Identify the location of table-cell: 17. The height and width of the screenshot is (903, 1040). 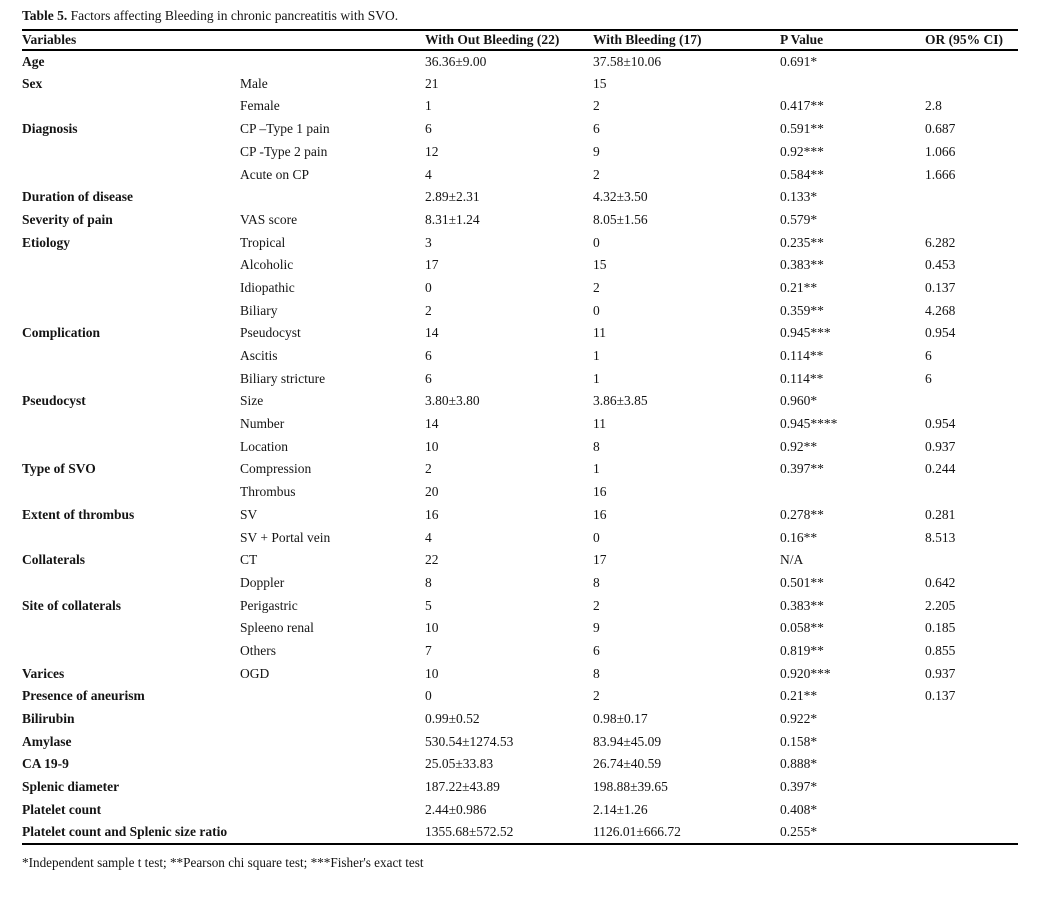
(600, 560).